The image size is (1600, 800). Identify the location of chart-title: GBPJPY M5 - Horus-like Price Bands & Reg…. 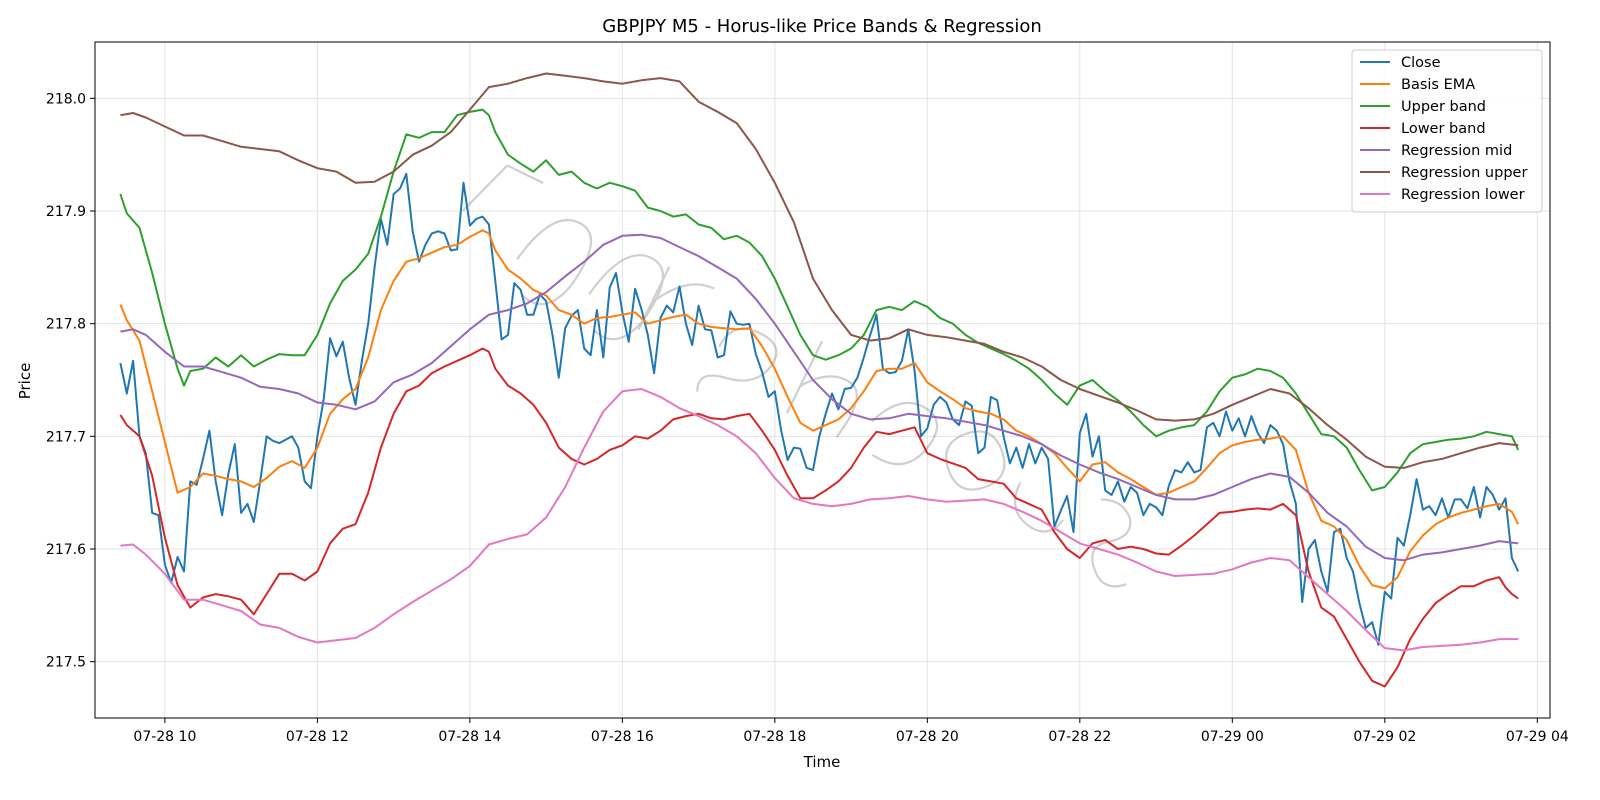
(822, 26).